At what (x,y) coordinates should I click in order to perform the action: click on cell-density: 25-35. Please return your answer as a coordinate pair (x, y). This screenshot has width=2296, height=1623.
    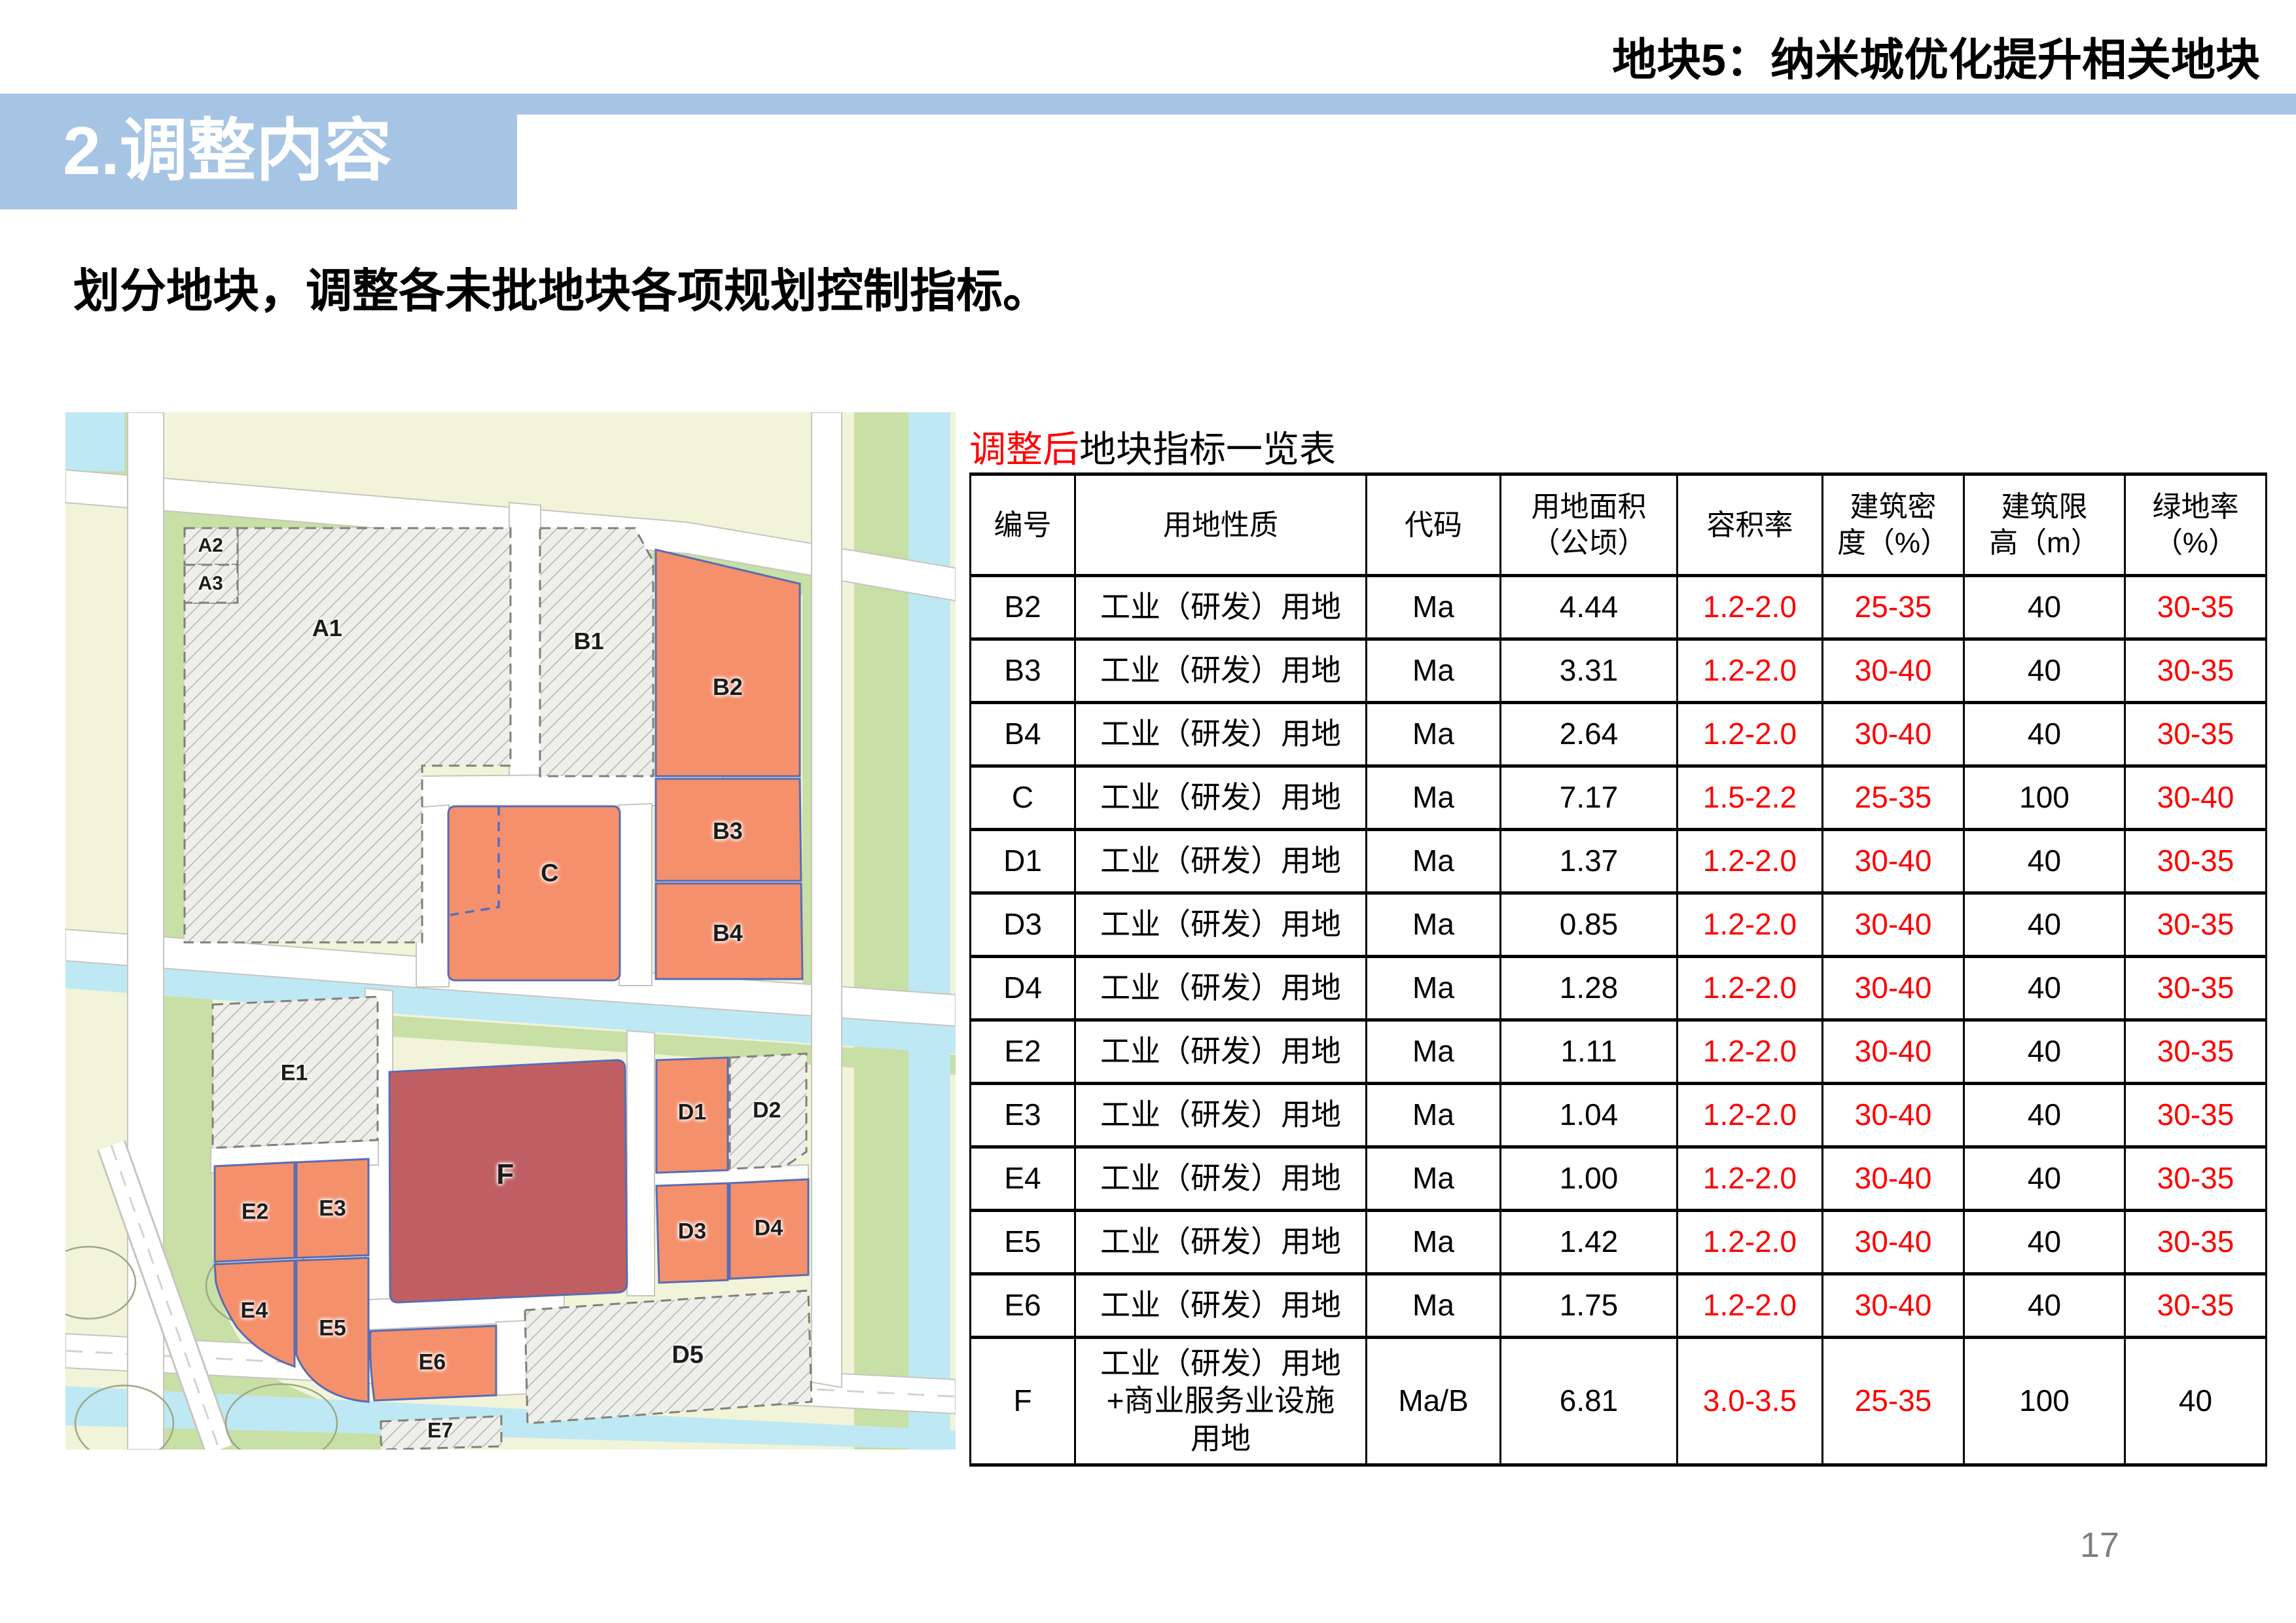
    Looking at the image, I should click on (1893, 607).